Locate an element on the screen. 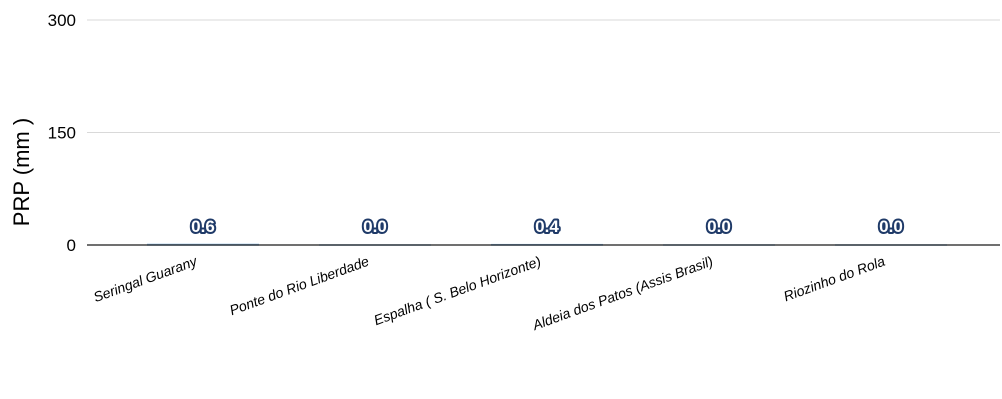 The image size is (1002, 399). y-tick-label: 300 is located at coordinates (62, 20).